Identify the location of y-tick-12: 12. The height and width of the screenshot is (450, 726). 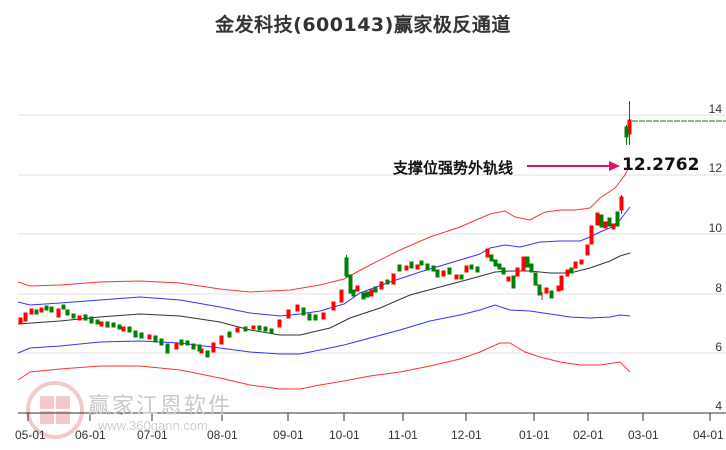
(716, 168).